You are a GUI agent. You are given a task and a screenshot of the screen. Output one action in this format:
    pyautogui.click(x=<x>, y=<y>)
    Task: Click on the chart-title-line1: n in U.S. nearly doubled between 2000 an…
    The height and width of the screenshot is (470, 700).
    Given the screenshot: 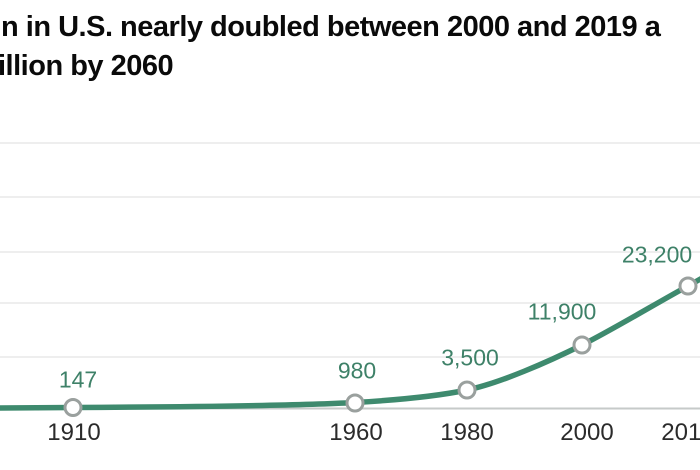 What is the action you would take?
    pyautogui.click(x=331, y=27)
    